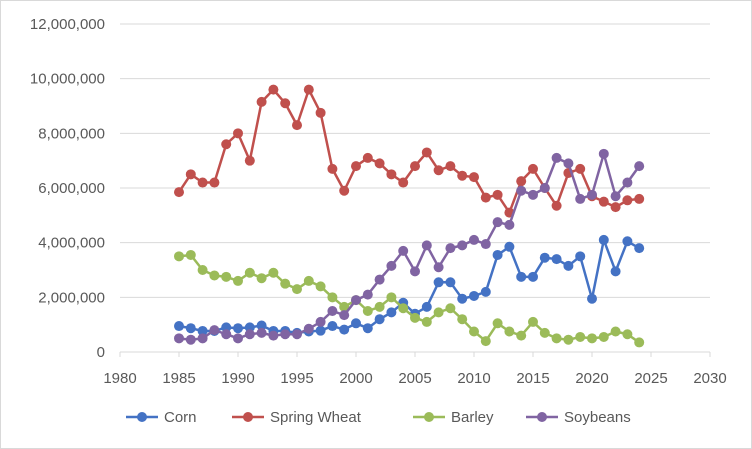 The image size is (752, 449). What do you see at coordinates (296, 378) in the screenshot?
I see `x-tick-label: 1995` at bounding box center [296, 378].